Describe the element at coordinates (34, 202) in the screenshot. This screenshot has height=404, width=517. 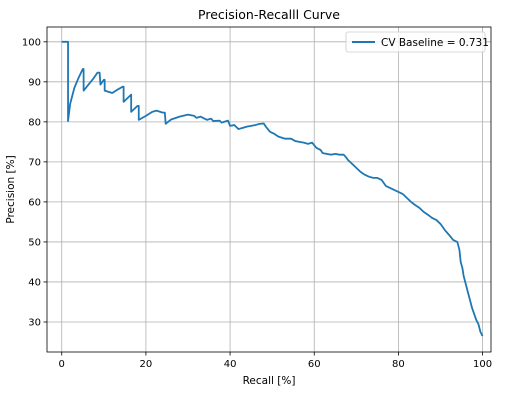
I see `y-tick-label: 60` at that location.